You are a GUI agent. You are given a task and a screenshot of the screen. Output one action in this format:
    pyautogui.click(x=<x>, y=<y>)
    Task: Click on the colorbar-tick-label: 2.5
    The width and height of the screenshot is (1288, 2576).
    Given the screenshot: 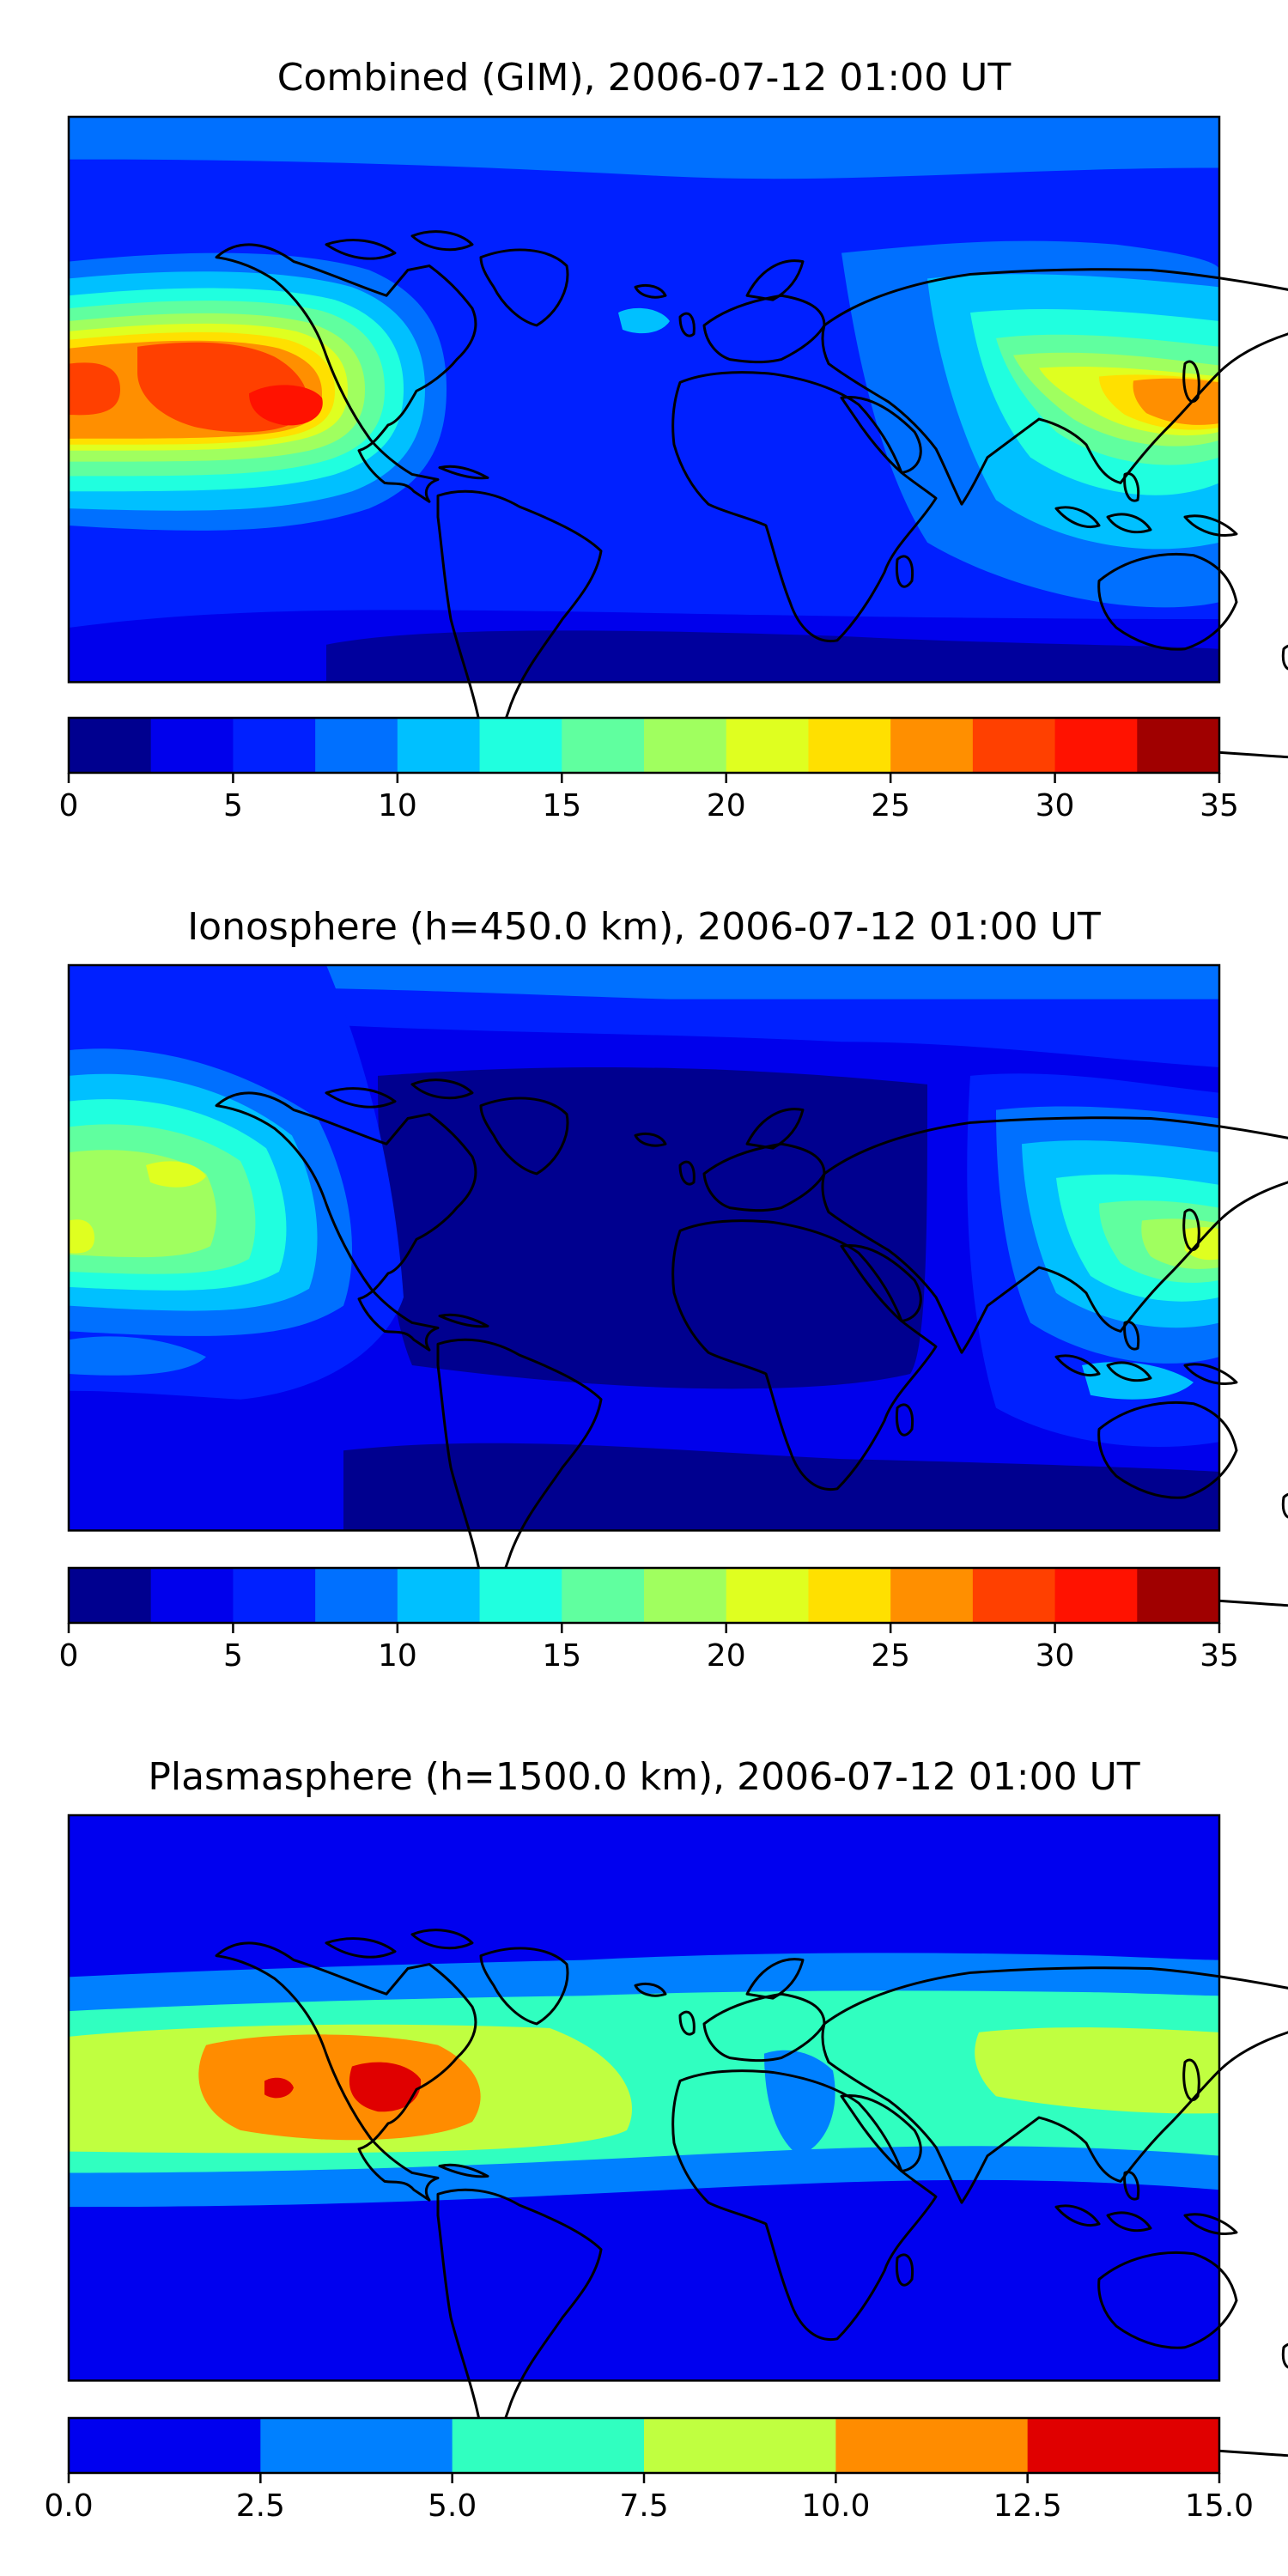 What is the action you would take?
    pyautogui.click(x=260, y=2506)
    